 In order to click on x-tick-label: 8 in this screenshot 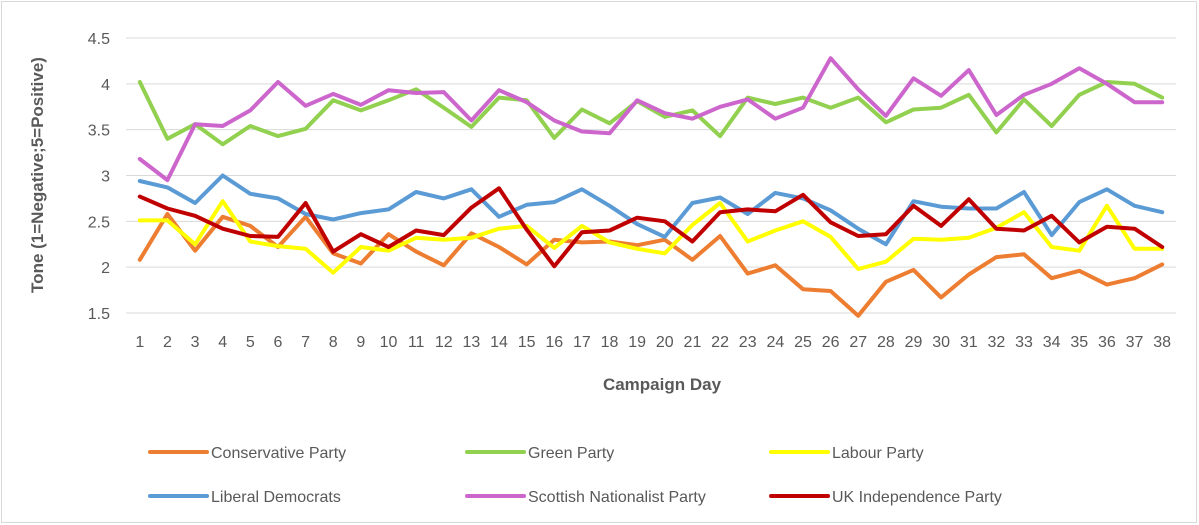, I will do `click(333, 342)`.